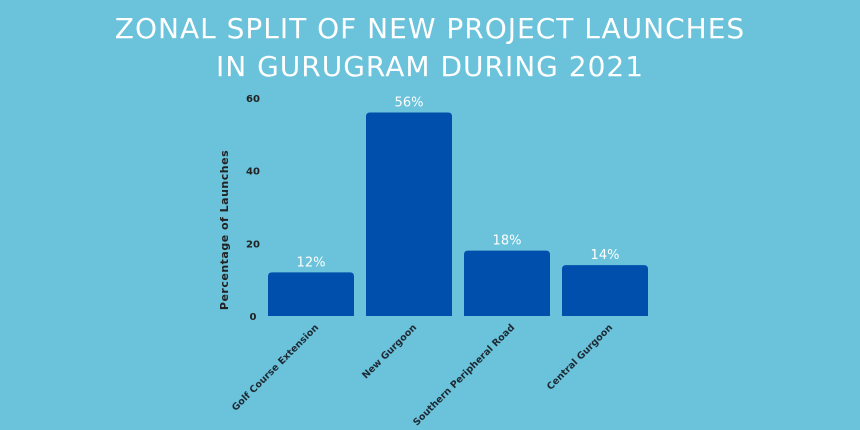 Image resolution: width=860 pixels, height=430 pixels. Describe the element at coordinates (275, 367) in the screenshot. I see `category-label: Golf Course Extension` at that location.